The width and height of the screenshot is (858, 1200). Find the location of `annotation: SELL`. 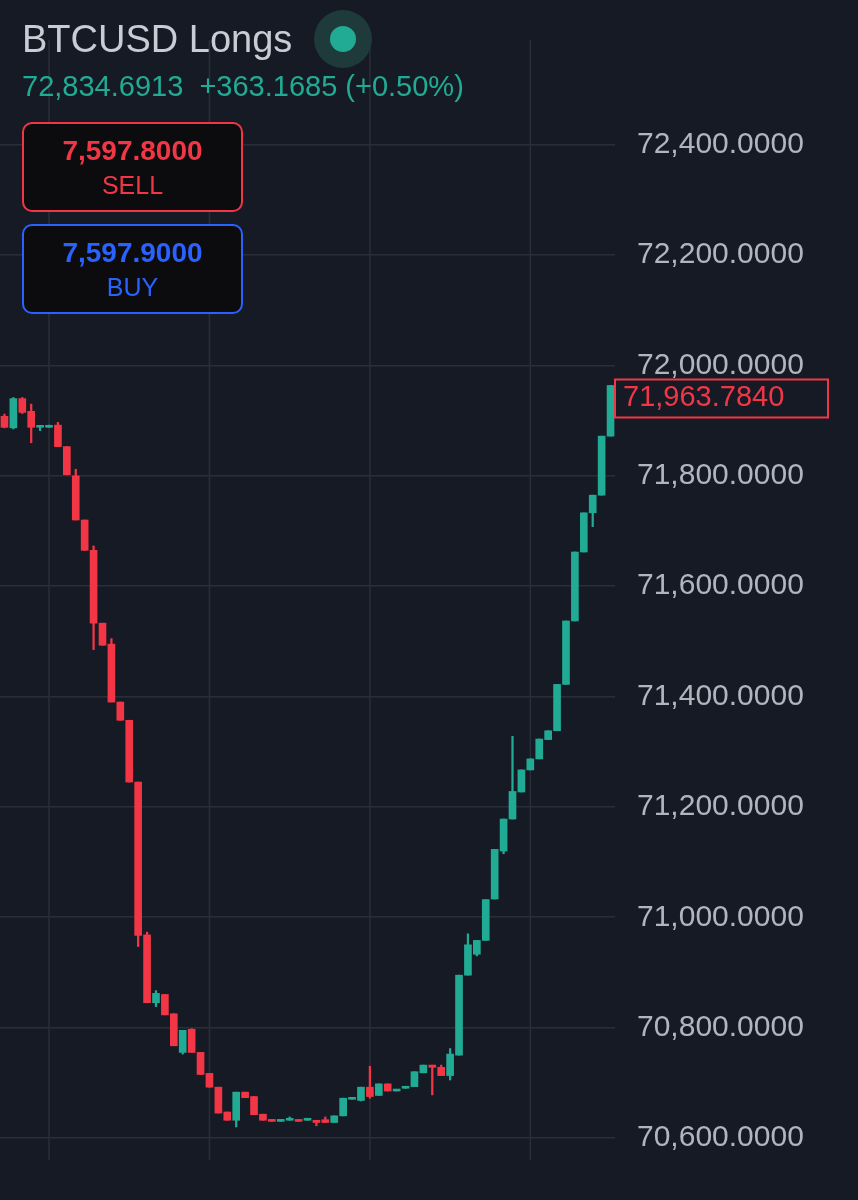

annotation: SELL is located at coordinates (132, 185).